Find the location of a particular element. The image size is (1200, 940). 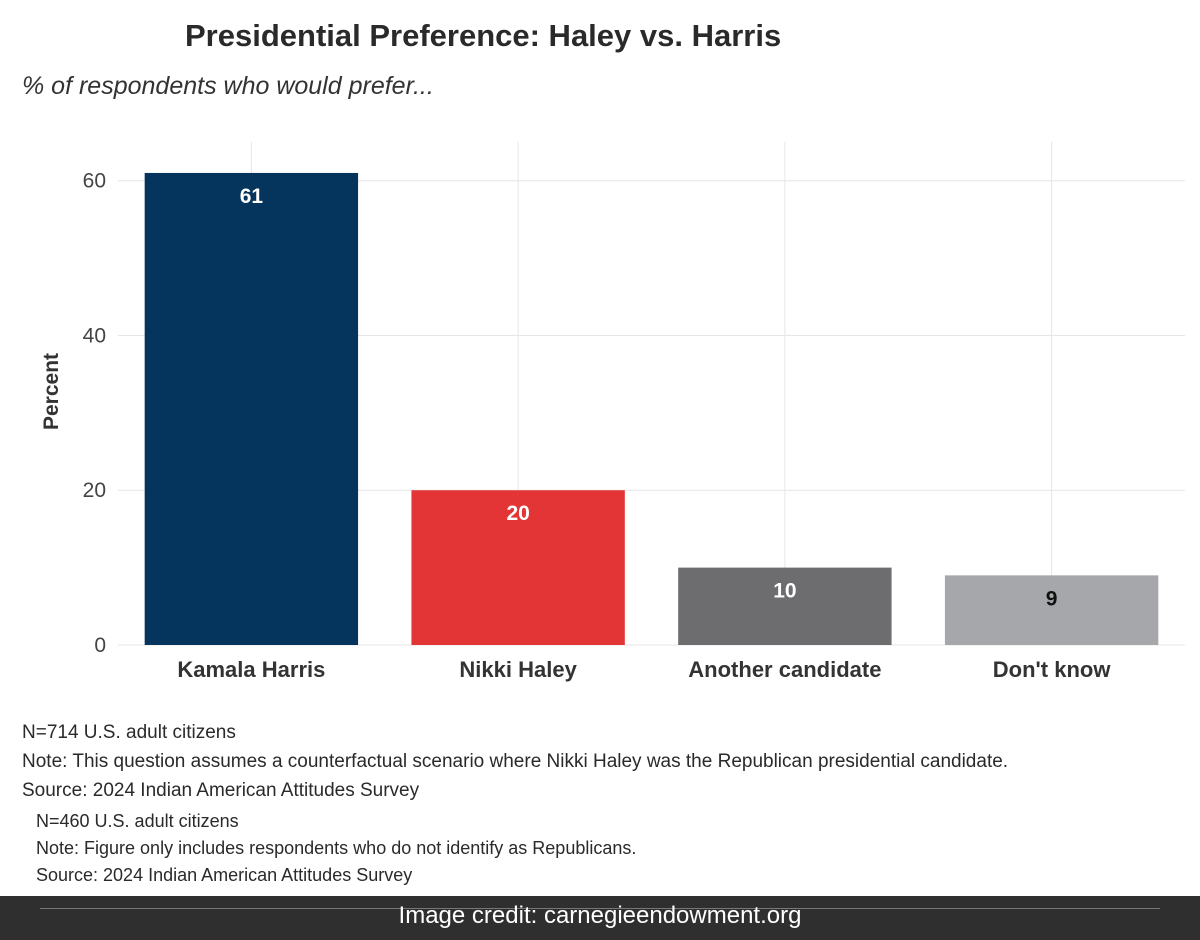

x-tick-label: Nikki Haley is located at coordinates (518, 669).